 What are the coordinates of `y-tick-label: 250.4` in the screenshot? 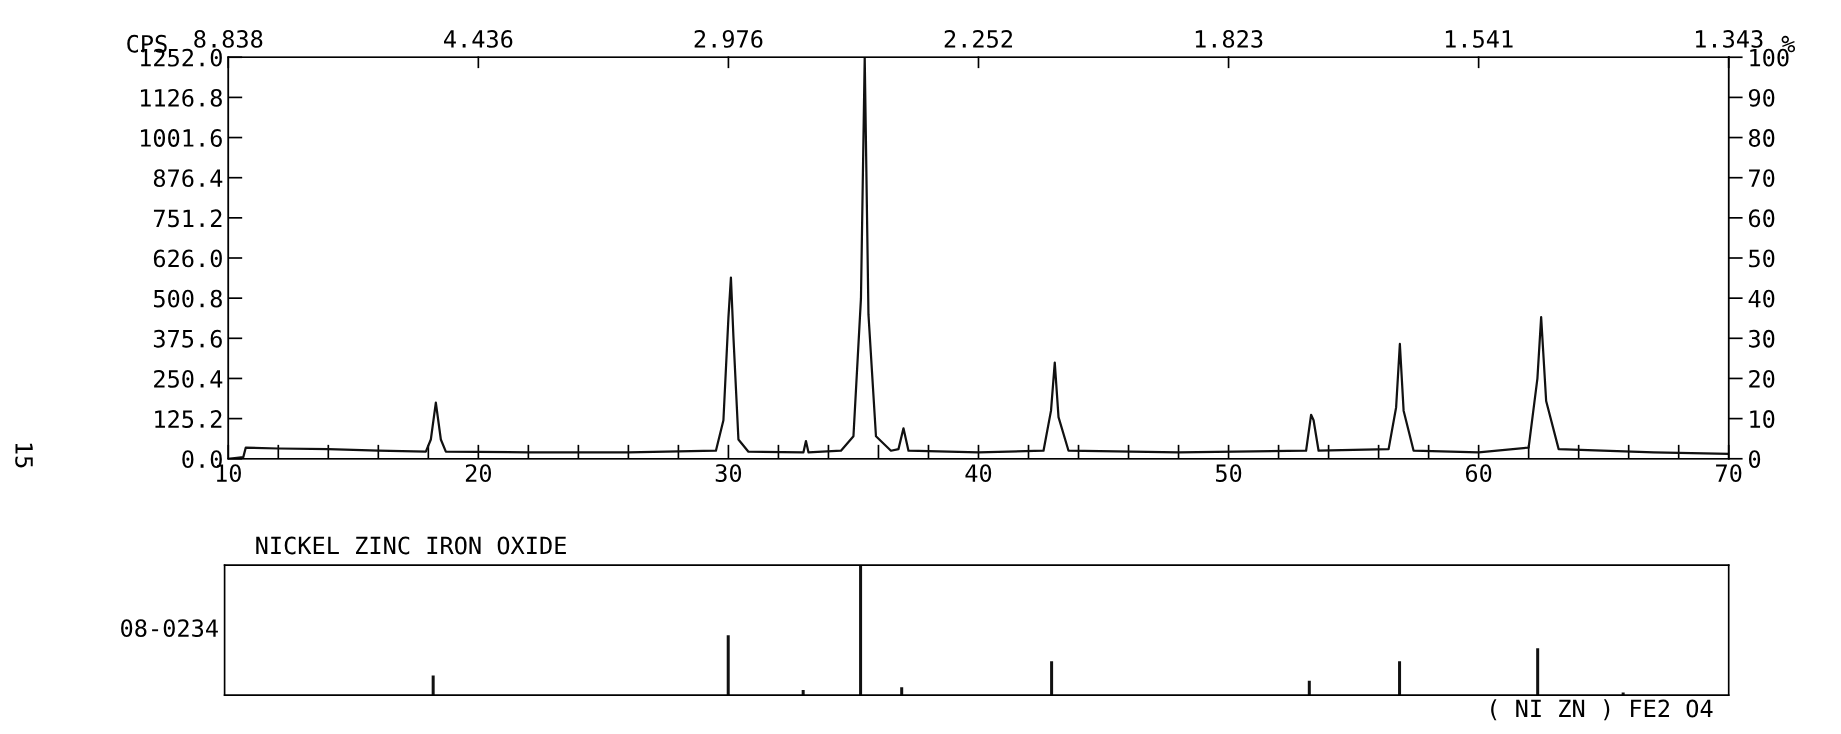 It's located at (188, 378).